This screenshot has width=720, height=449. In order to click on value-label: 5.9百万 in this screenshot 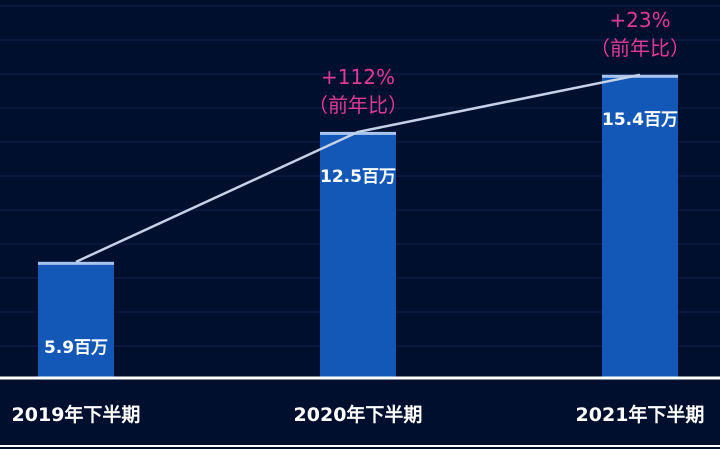, I will do `click(76, 348)`.